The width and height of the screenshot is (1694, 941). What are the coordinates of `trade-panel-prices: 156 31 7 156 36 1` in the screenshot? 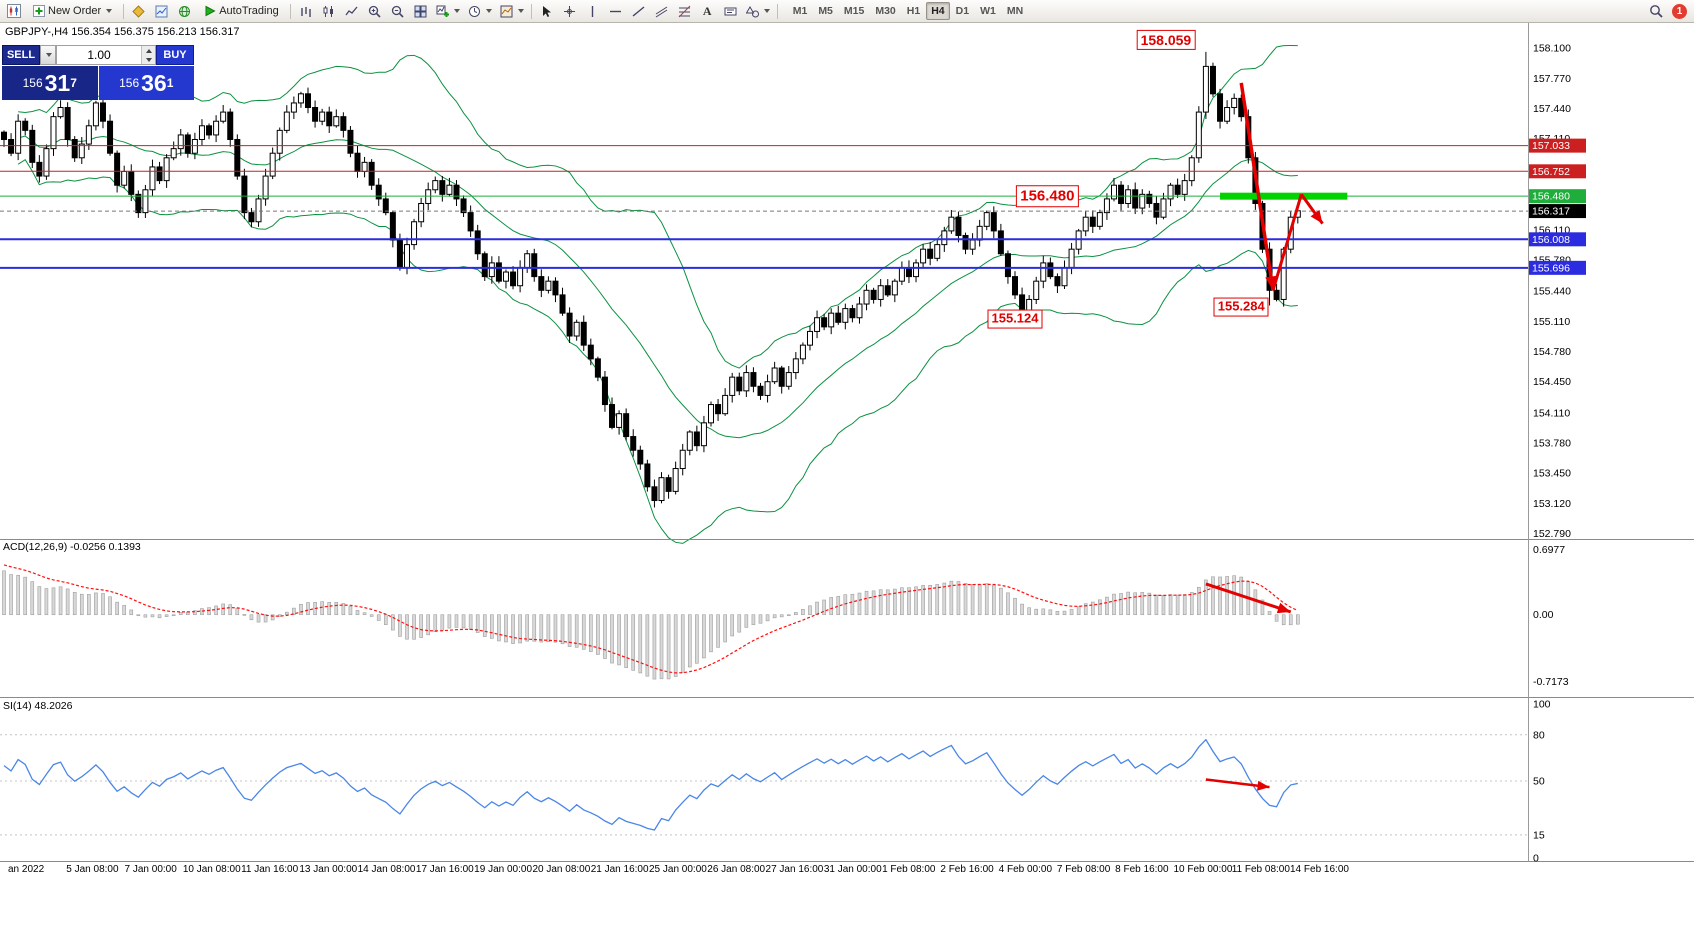 It's located at (98, 83).